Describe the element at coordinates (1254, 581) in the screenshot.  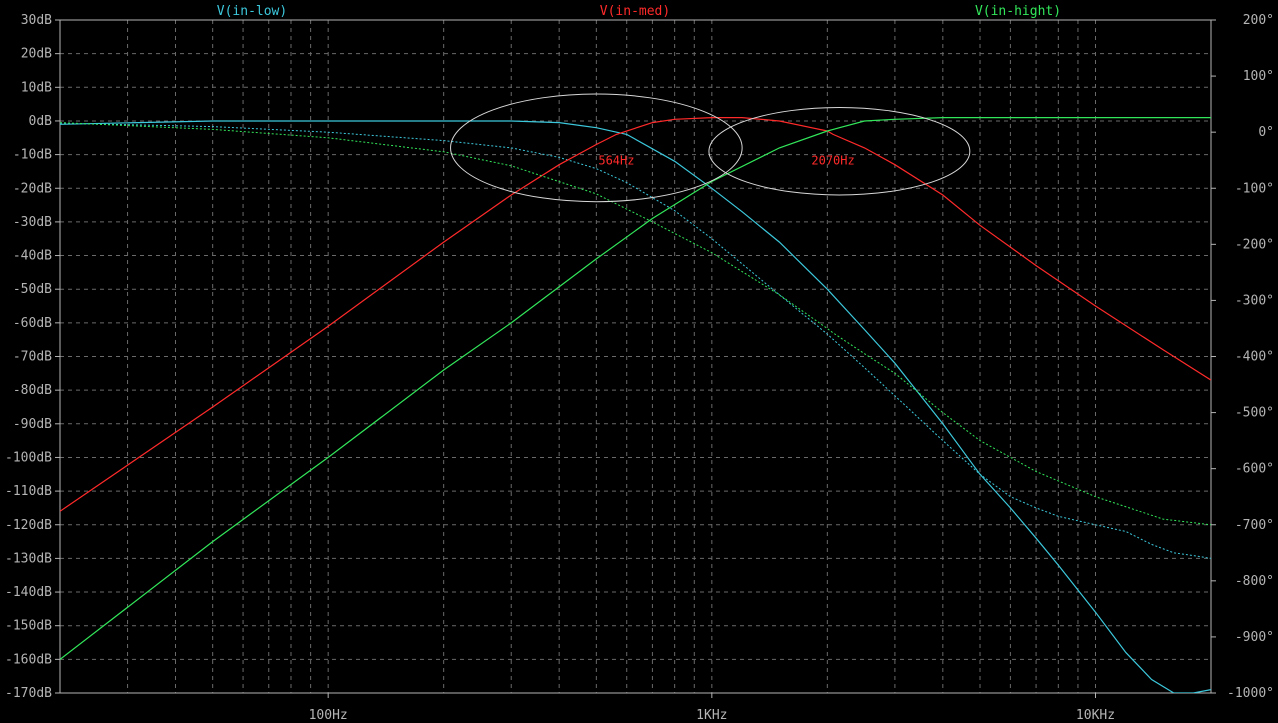
I see `y-right-tick-label: -800°` at that location.